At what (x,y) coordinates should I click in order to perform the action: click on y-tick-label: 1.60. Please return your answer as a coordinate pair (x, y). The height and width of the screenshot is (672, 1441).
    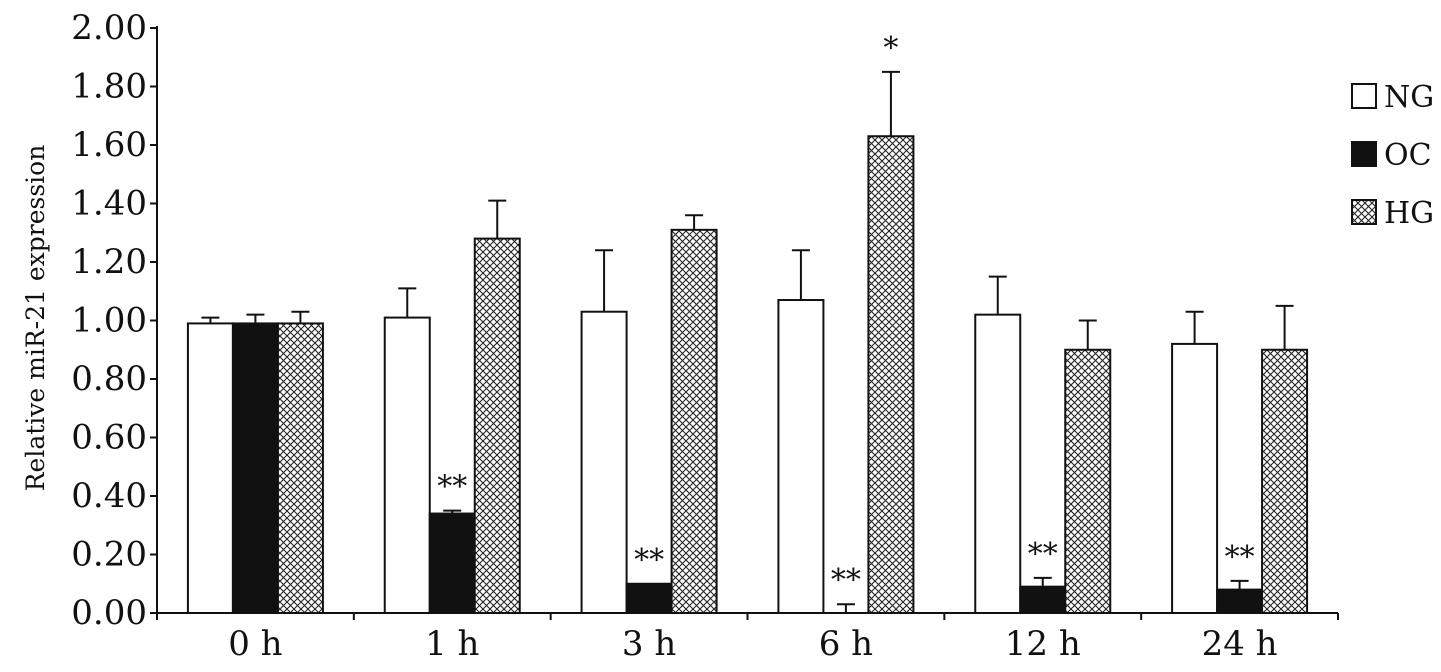
    Looking at the image, I should click on (109, 145).